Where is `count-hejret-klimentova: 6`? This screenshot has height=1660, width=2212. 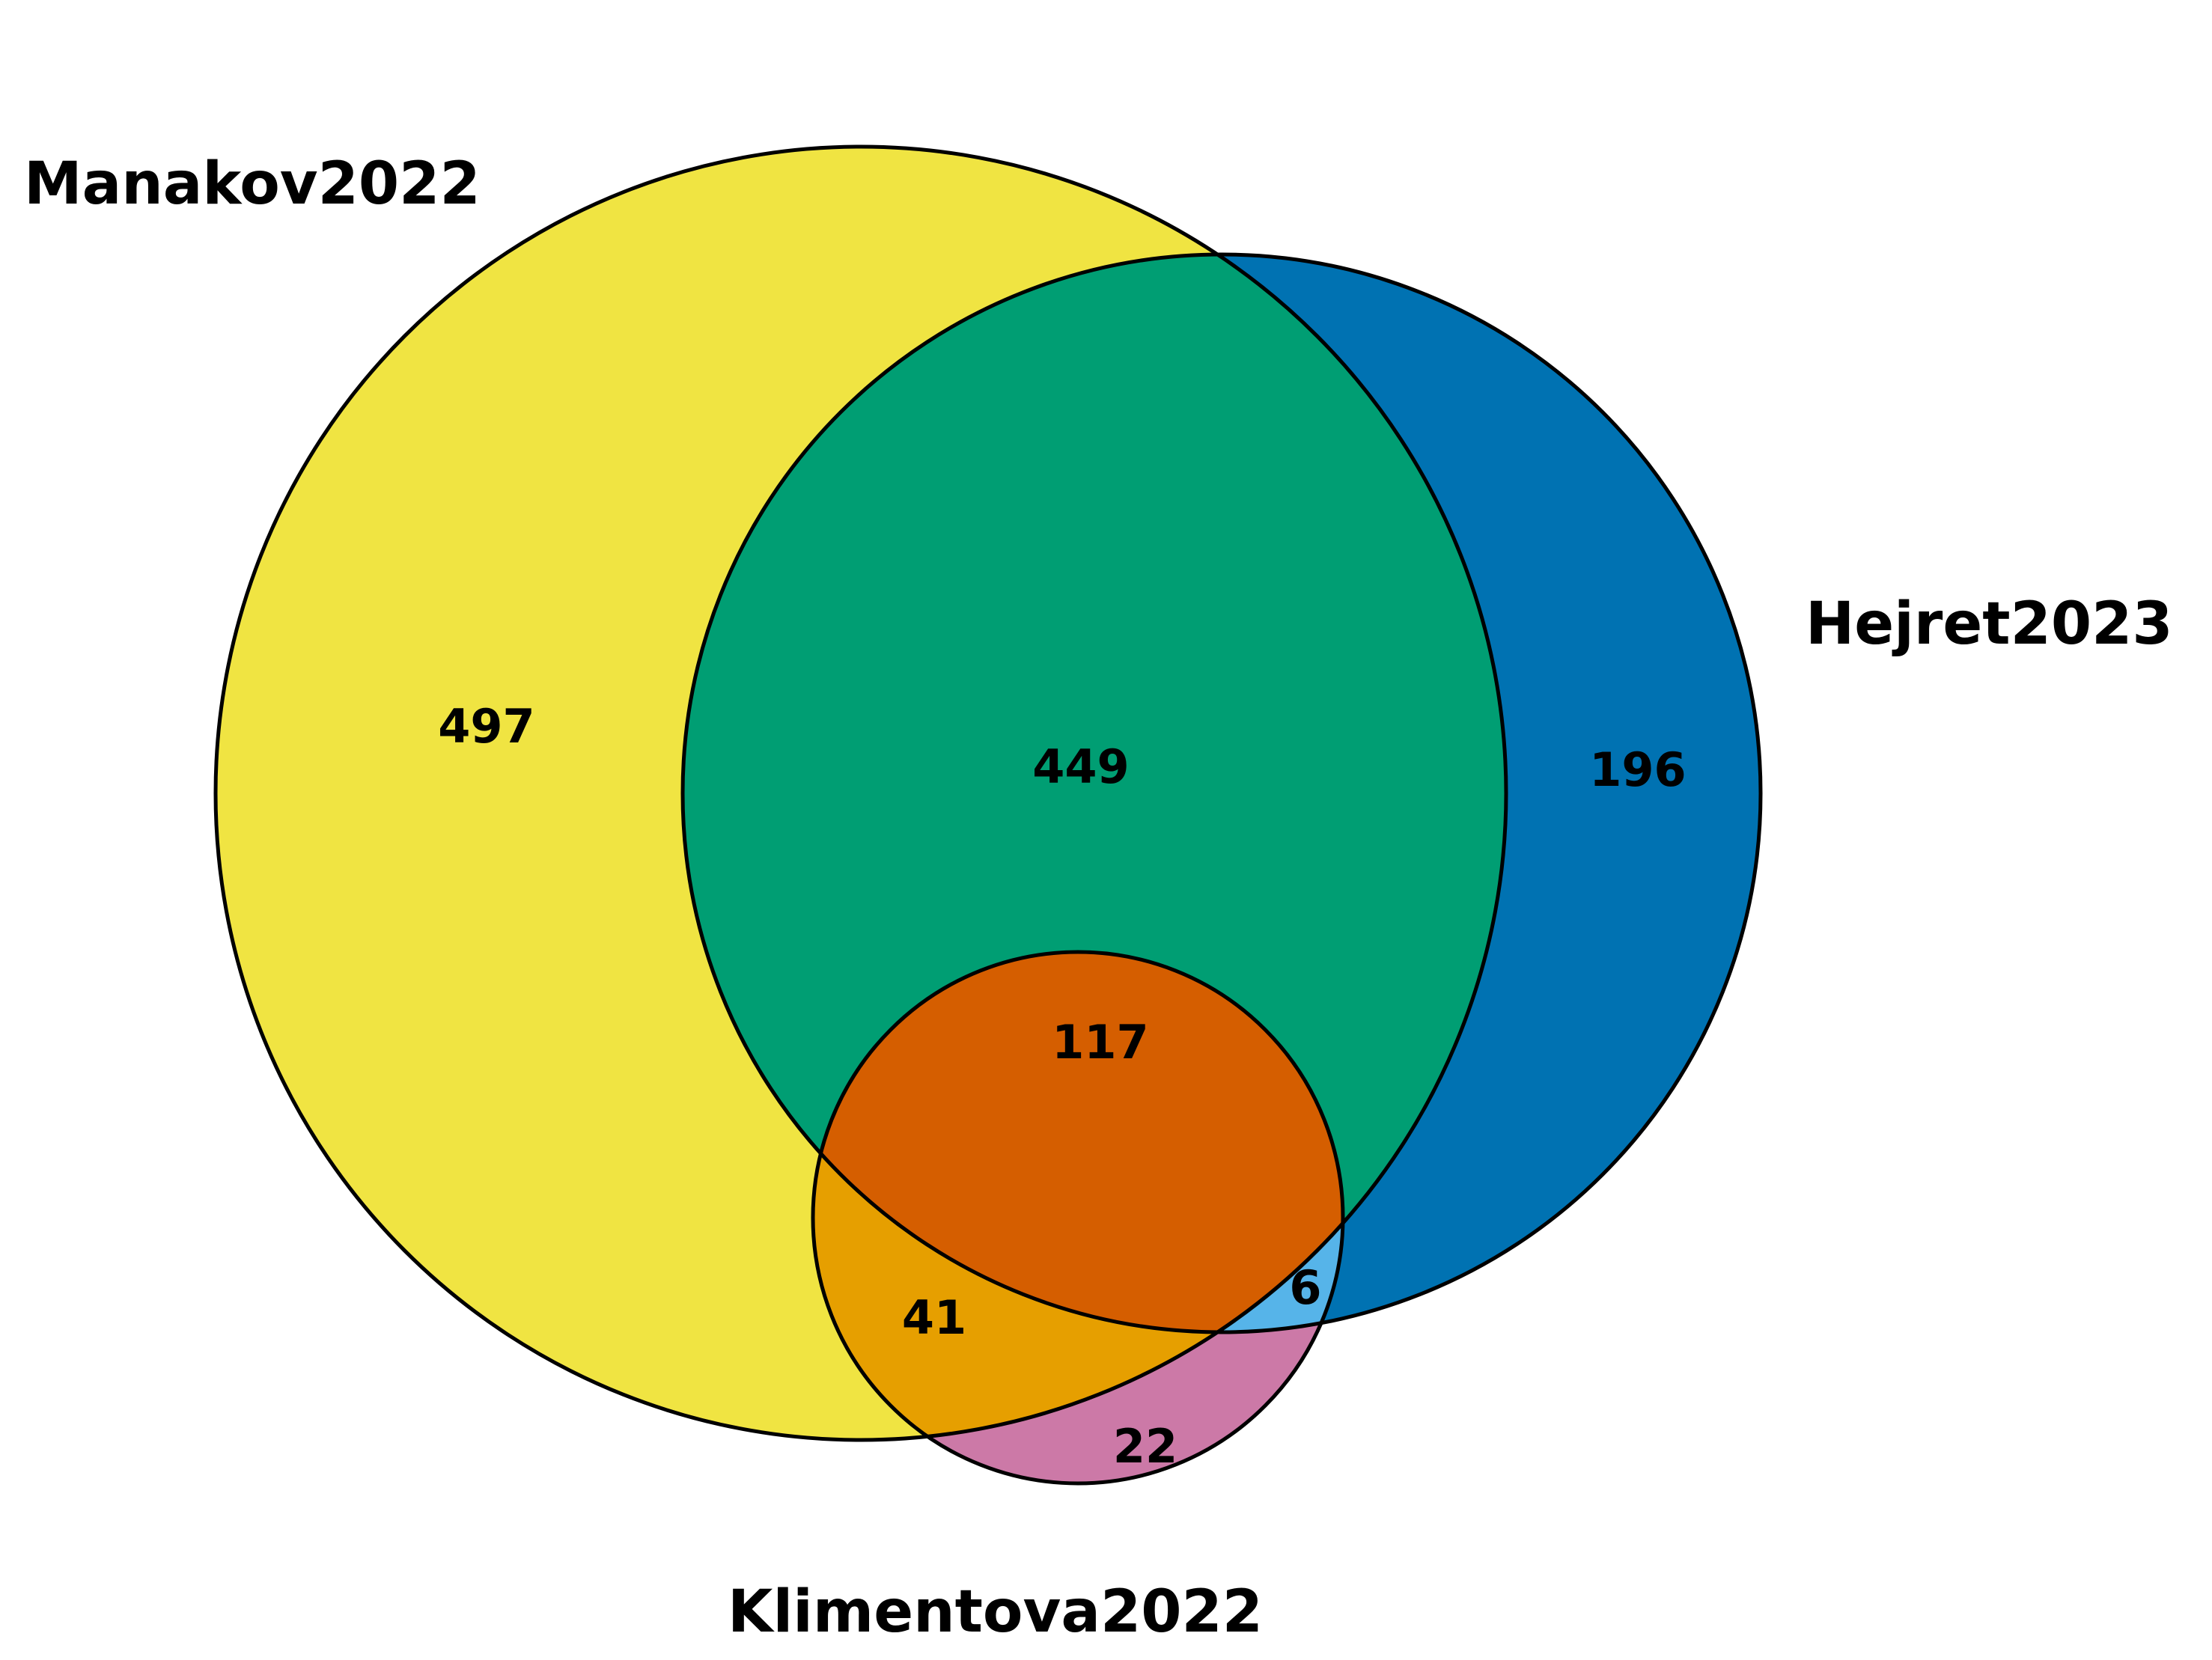
count-hejret-klimentova: 6 is located at coordinates (1305, 1287).